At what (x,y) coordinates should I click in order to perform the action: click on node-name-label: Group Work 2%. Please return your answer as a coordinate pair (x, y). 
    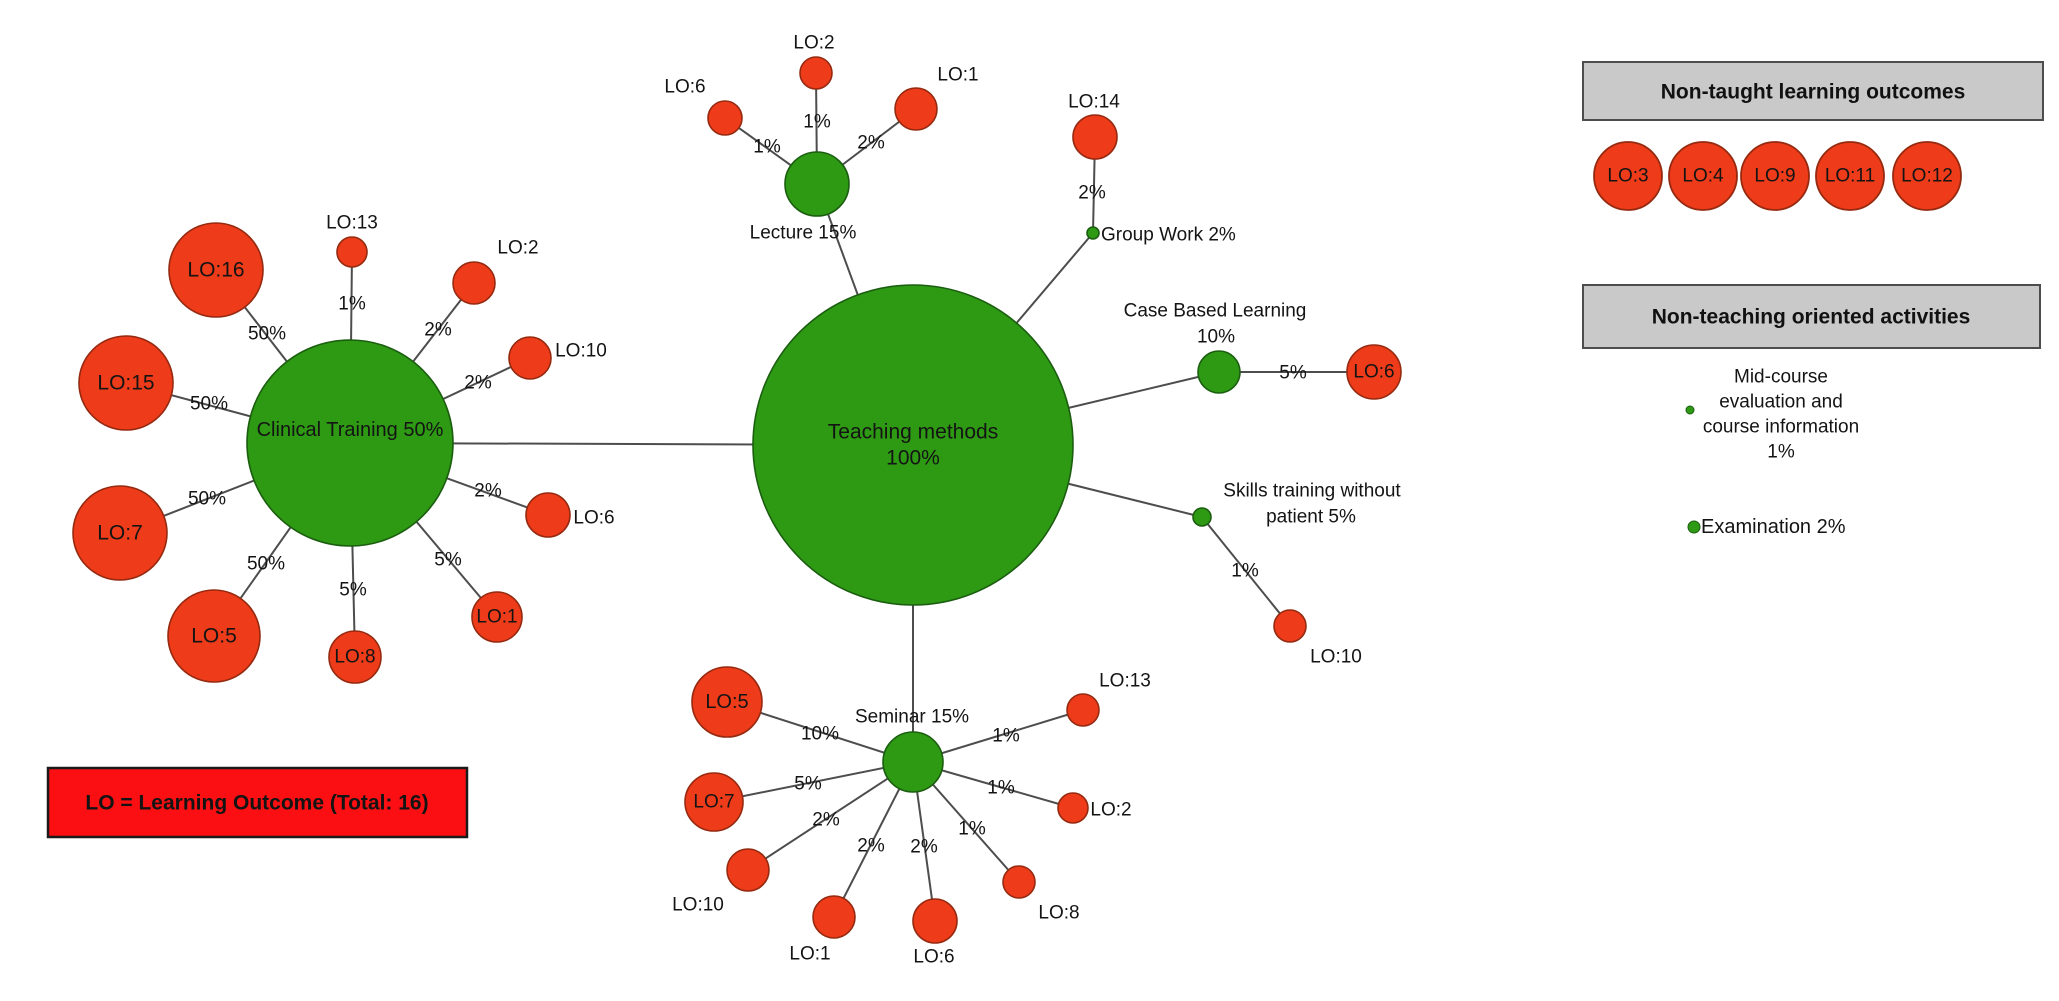
    Looking at the image, I should click on (1168, 235).